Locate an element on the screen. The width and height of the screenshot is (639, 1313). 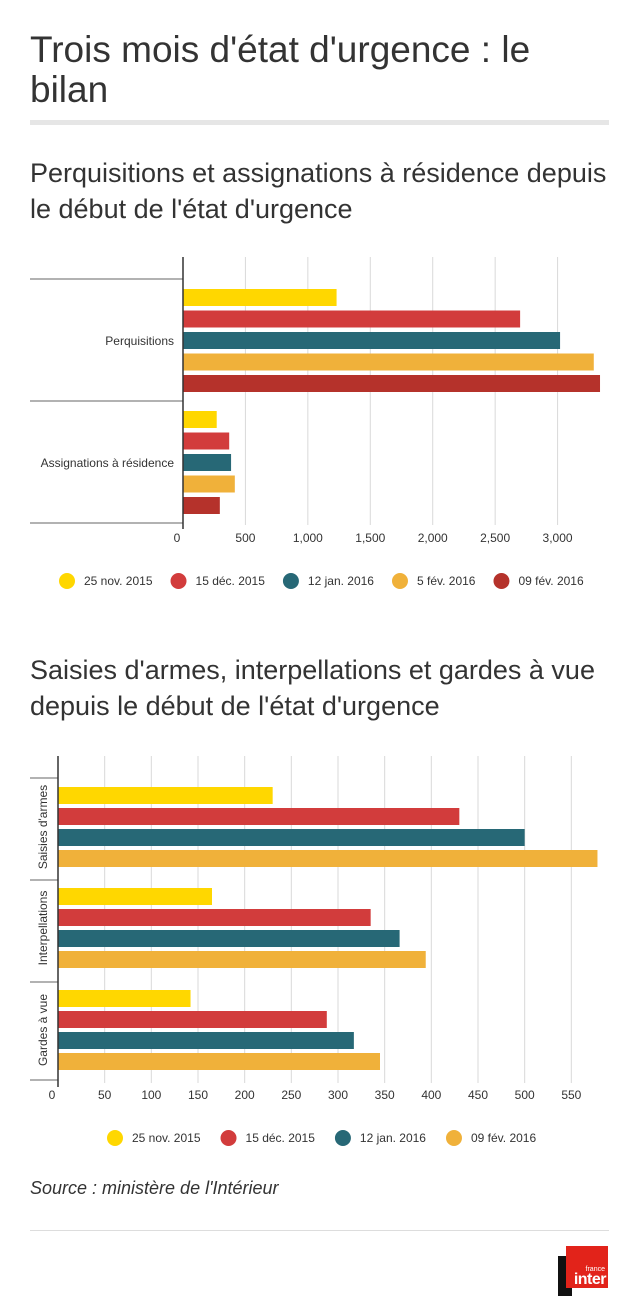
bar-interpellations-15-dec-2015 is located at coordinates (214, 917).